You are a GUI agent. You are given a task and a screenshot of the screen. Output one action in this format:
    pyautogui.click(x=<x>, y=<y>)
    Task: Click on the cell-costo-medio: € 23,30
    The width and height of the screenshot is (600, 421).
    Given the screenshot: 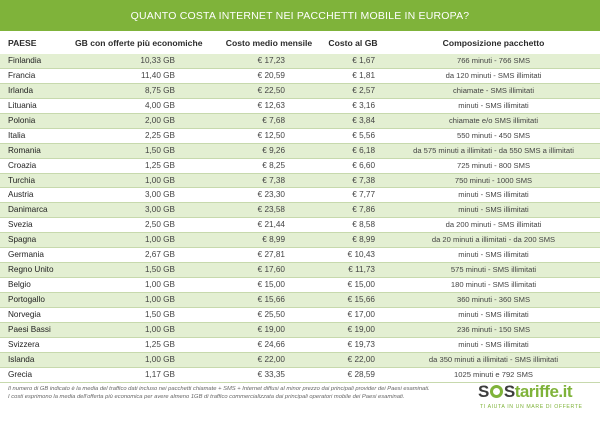 What is the action you would take?
    pyautogui.click(x=271, y=195)
    